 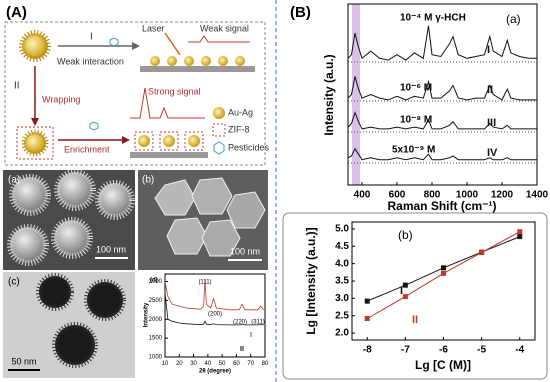 What do you see at coordinates (342, 298) in the screenshot?
I see `y-tick-label: 3.0` at bounding box center [342, 298].